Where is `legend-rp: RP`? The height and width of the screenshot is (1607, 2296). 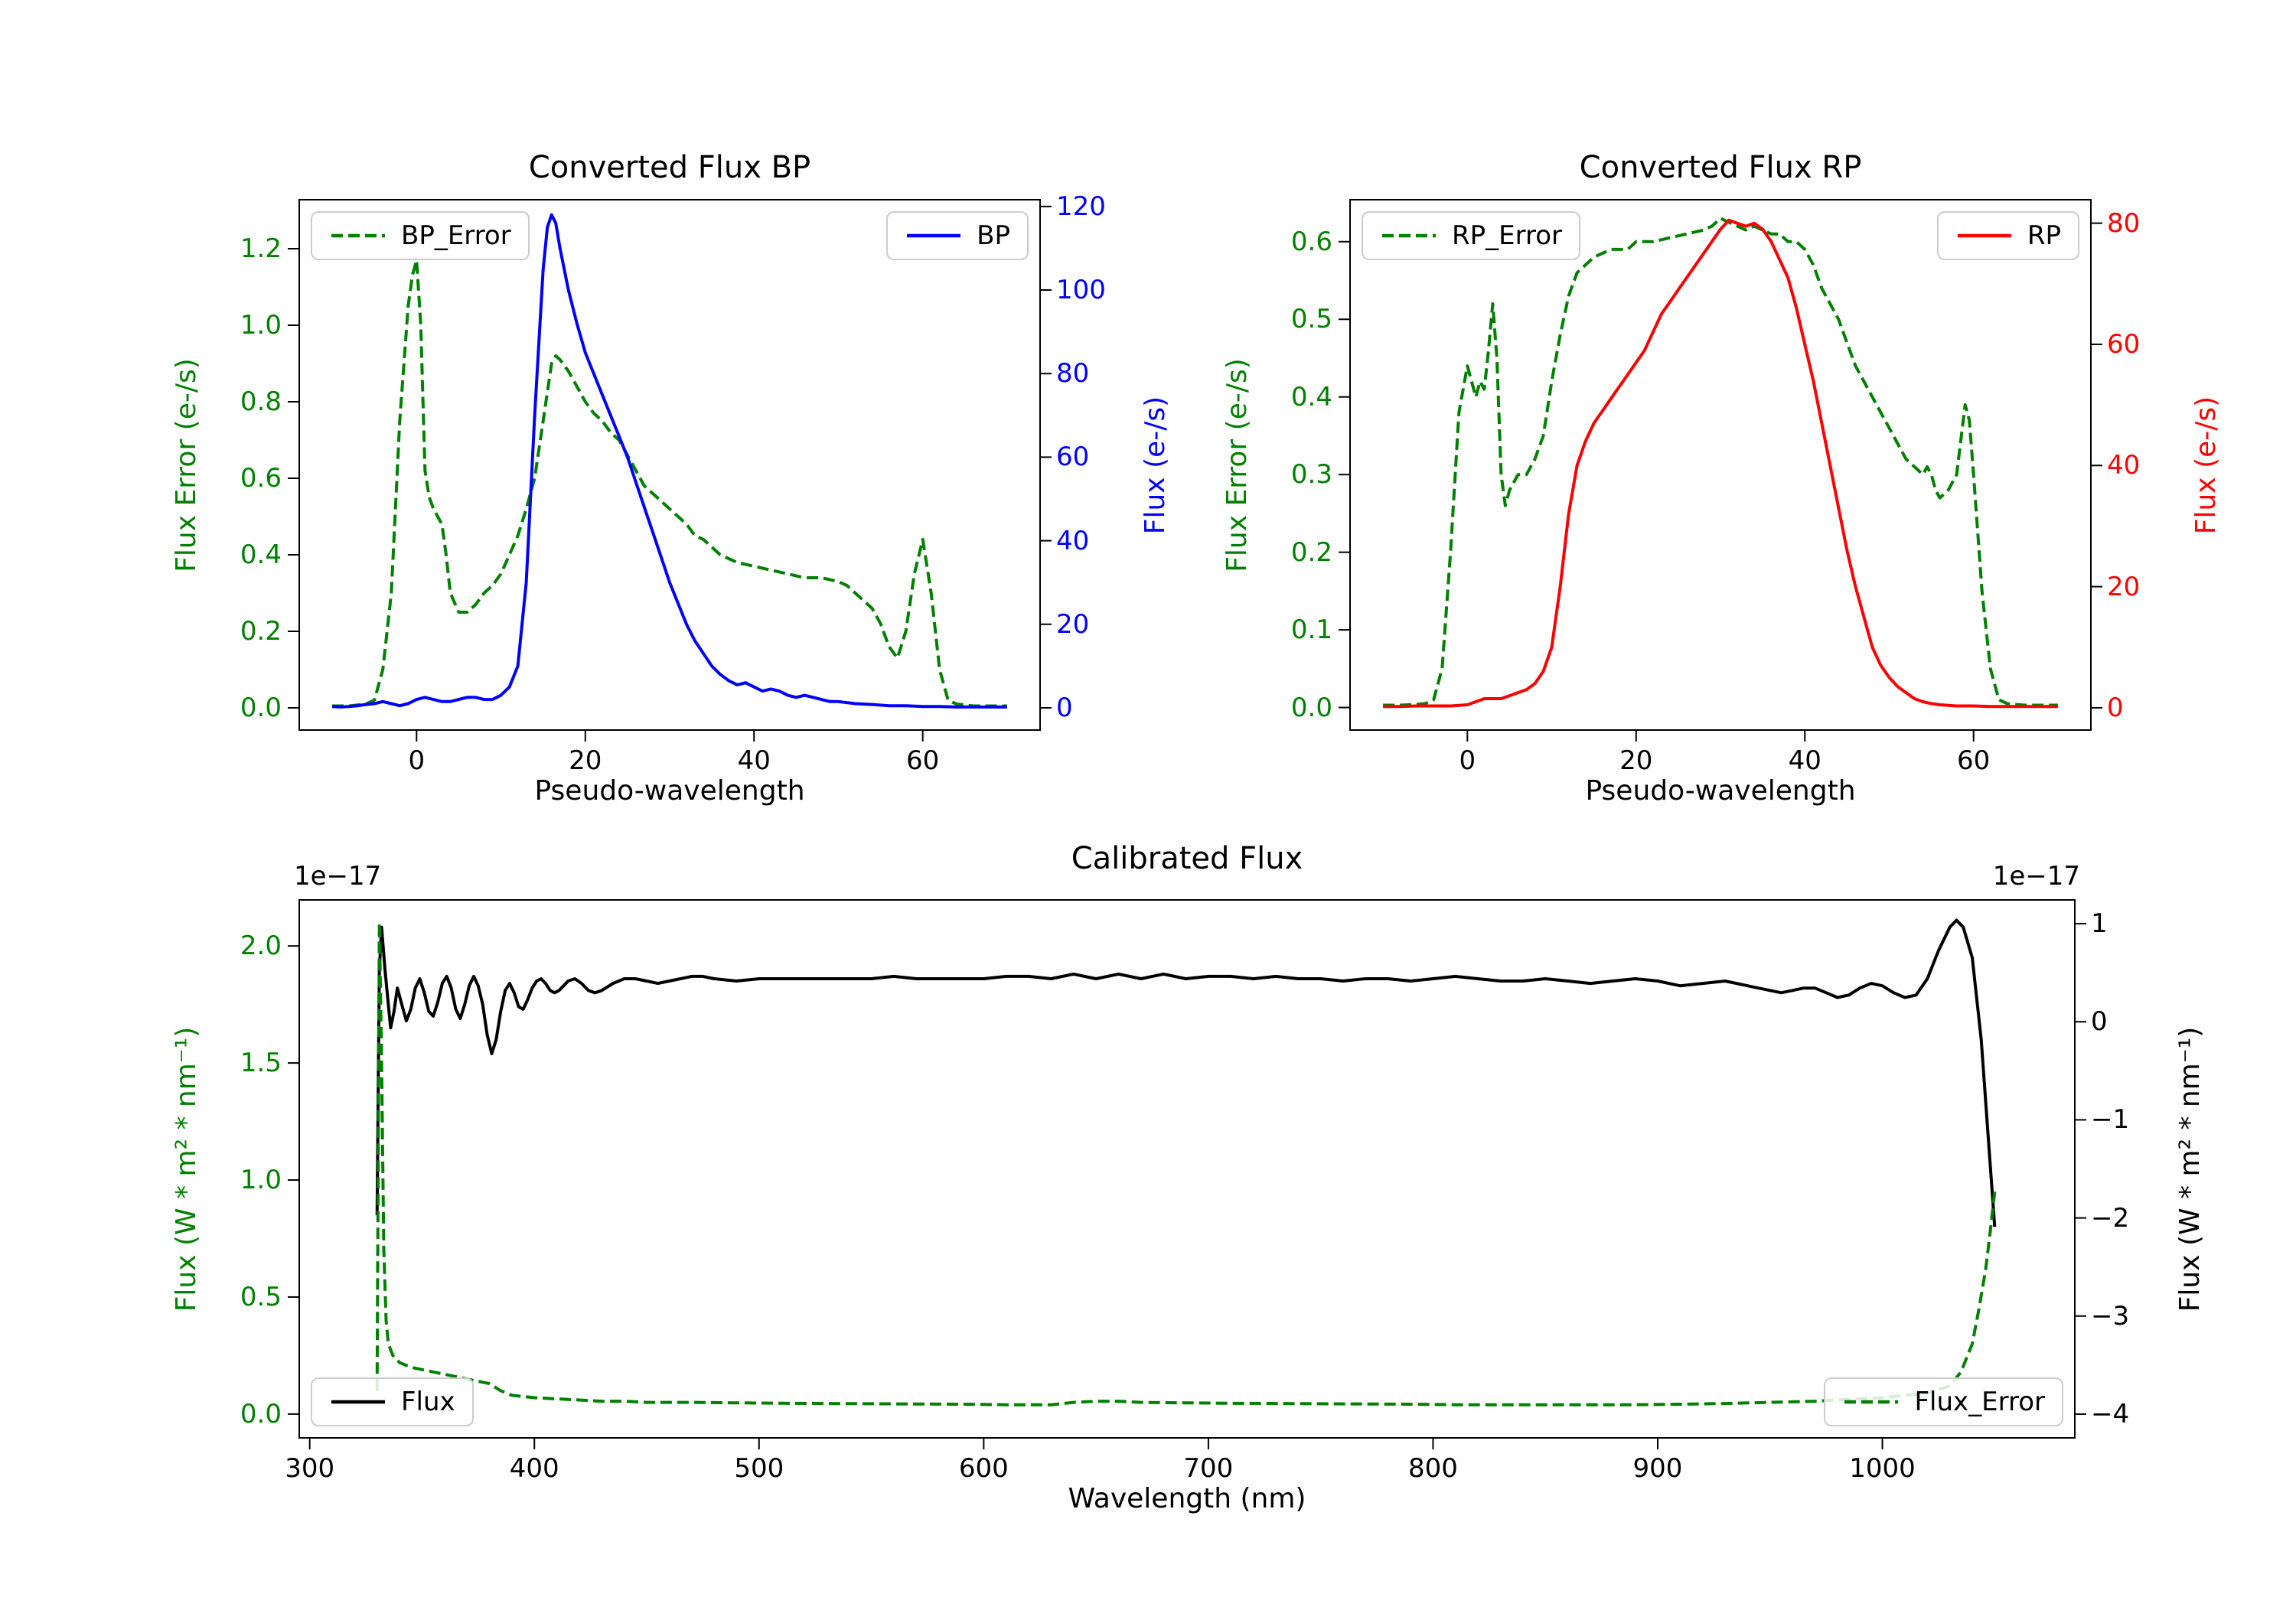 legend-rp: RP is located at coordinates (2007, 235).